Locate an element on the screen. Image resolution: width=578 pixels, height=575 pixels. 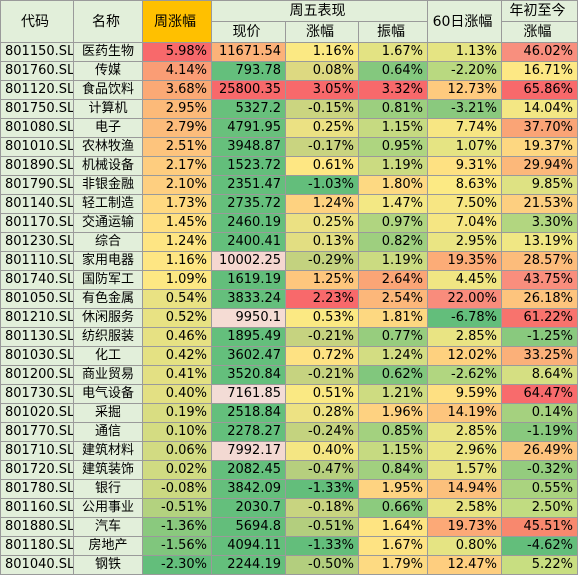
week-change-cell: 0.52% is located at coordinates (177, 318).